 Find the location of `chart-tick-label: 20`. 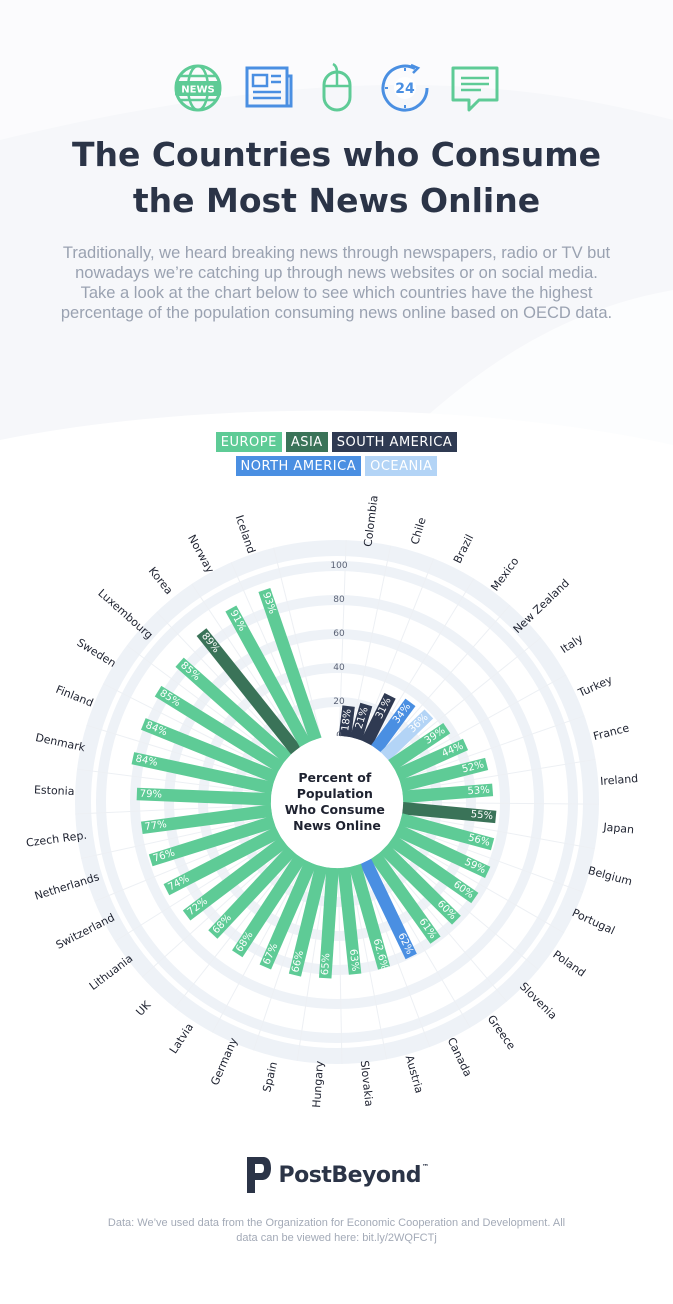

chart-tick-label: 20 is located at coordinates (339, 702).